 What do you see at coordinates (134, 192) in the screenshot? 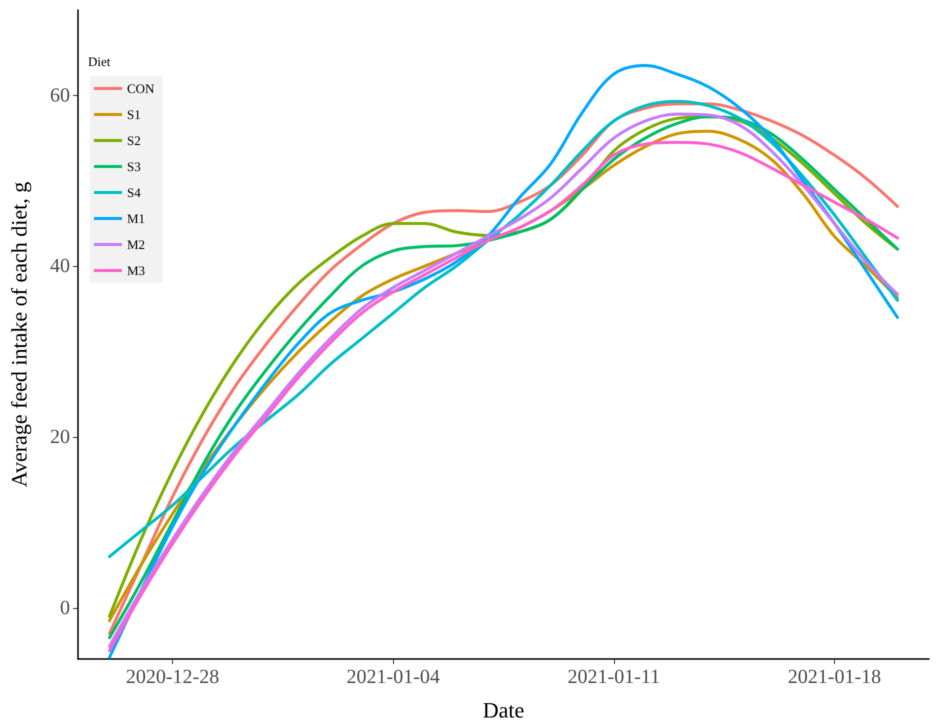
I see `legend-label: S4` at bounding box center [134, 192].